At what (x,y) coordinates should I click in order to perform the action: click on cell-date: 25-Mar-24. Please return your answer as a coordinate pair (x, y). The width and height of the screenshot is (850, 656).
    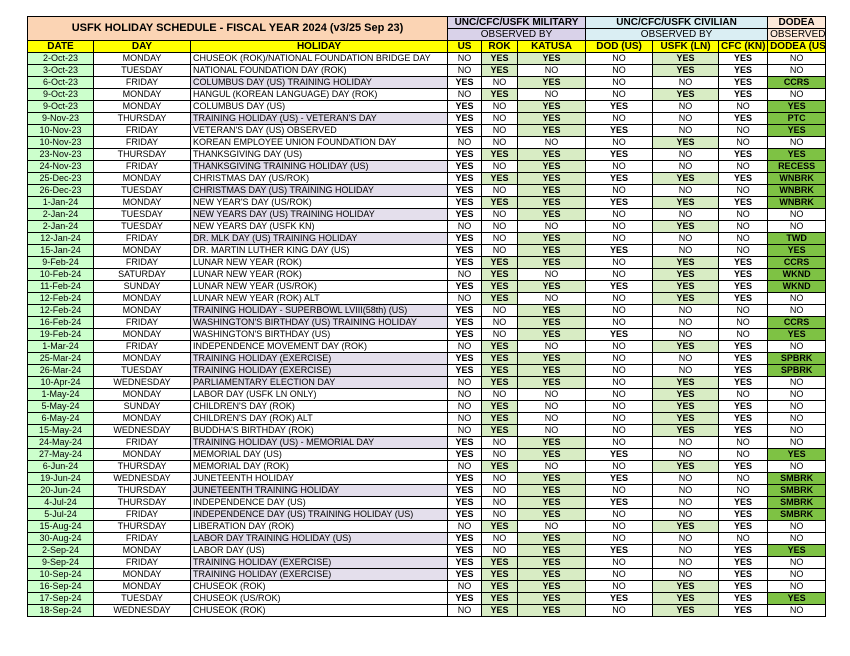
    Looking at the image, I should click on (60, 358).